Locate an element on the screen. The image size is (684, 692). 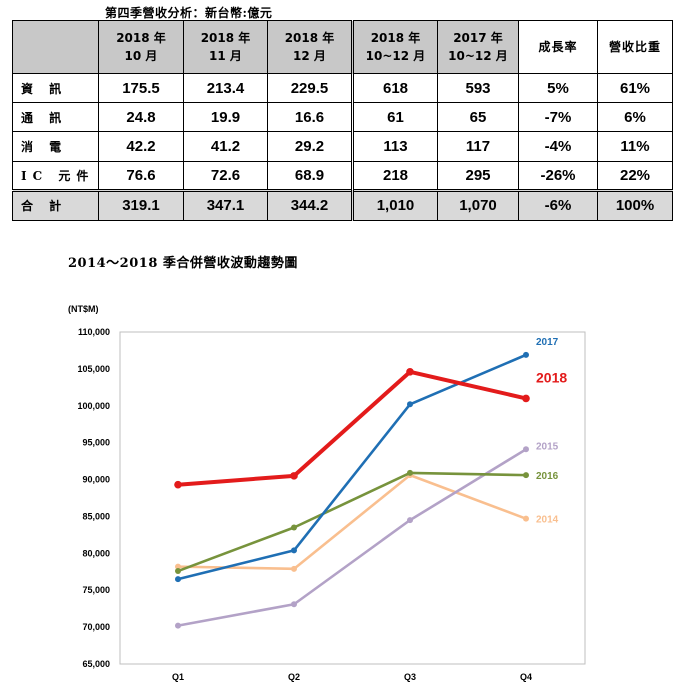
table-cell: 6% is located at coordinates (635, 117).